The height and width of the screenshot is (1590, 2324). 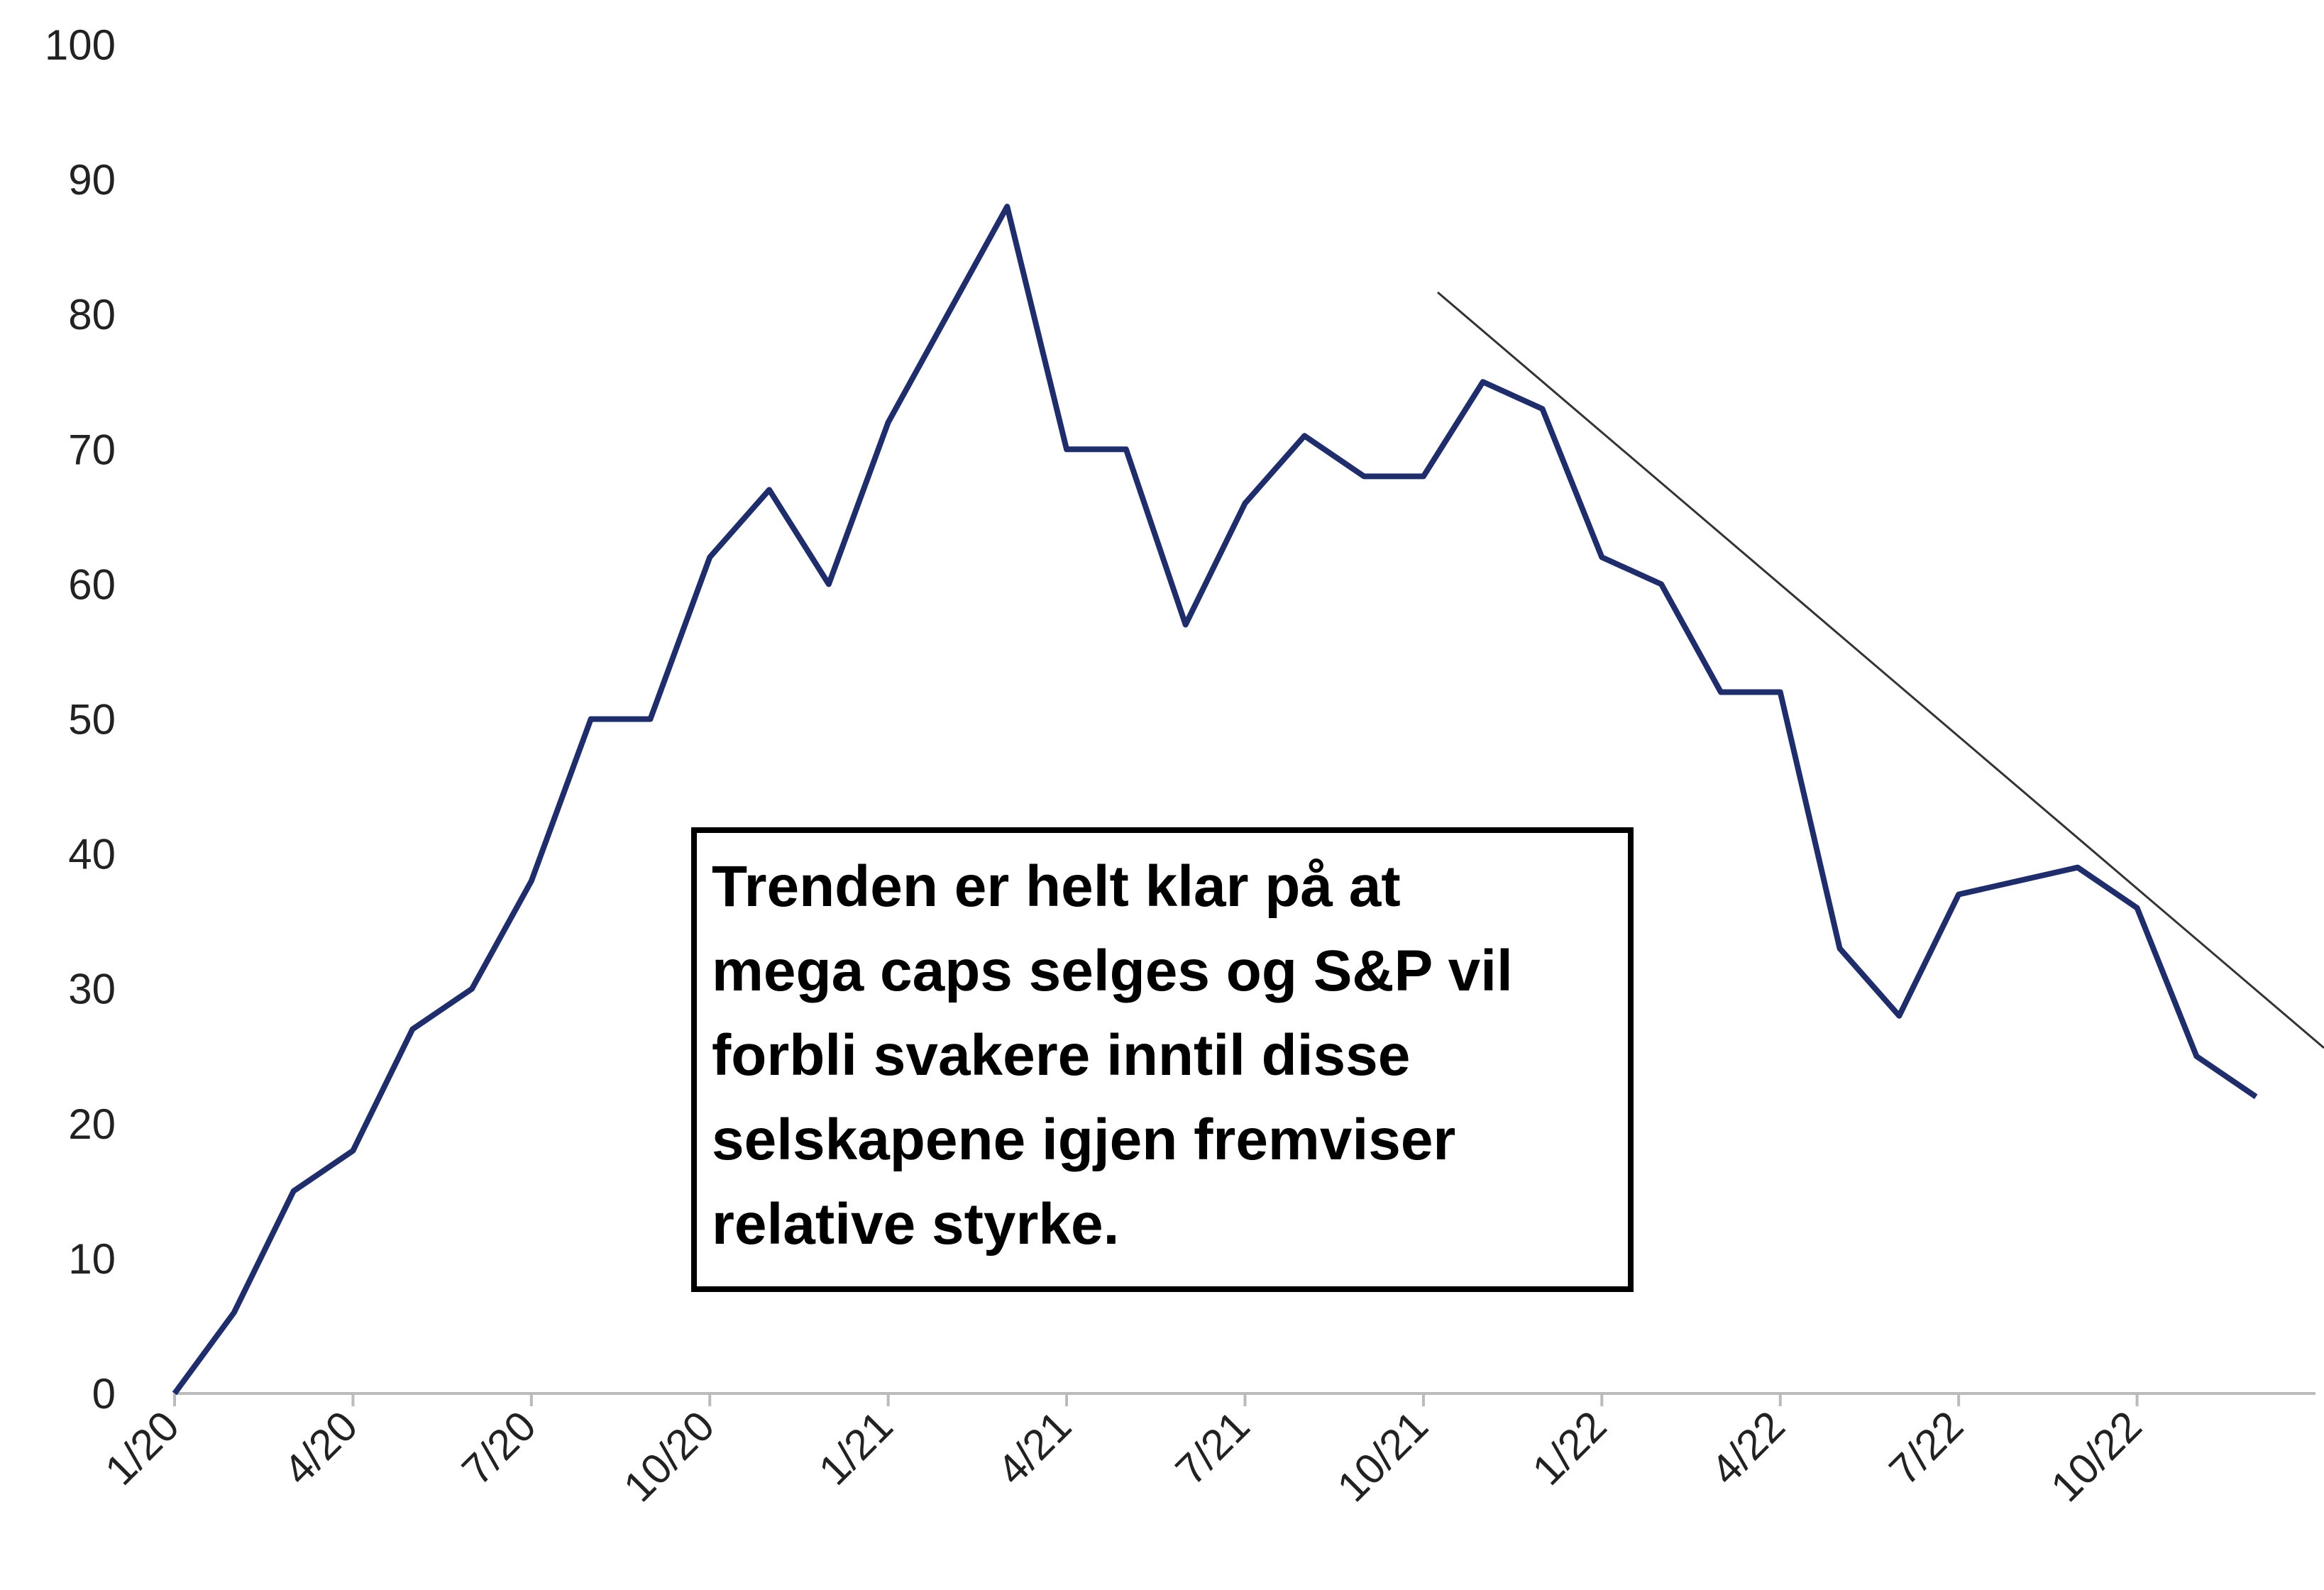 I want to click on x-tick-label: 4/22, so click(x=1748, y=1448).